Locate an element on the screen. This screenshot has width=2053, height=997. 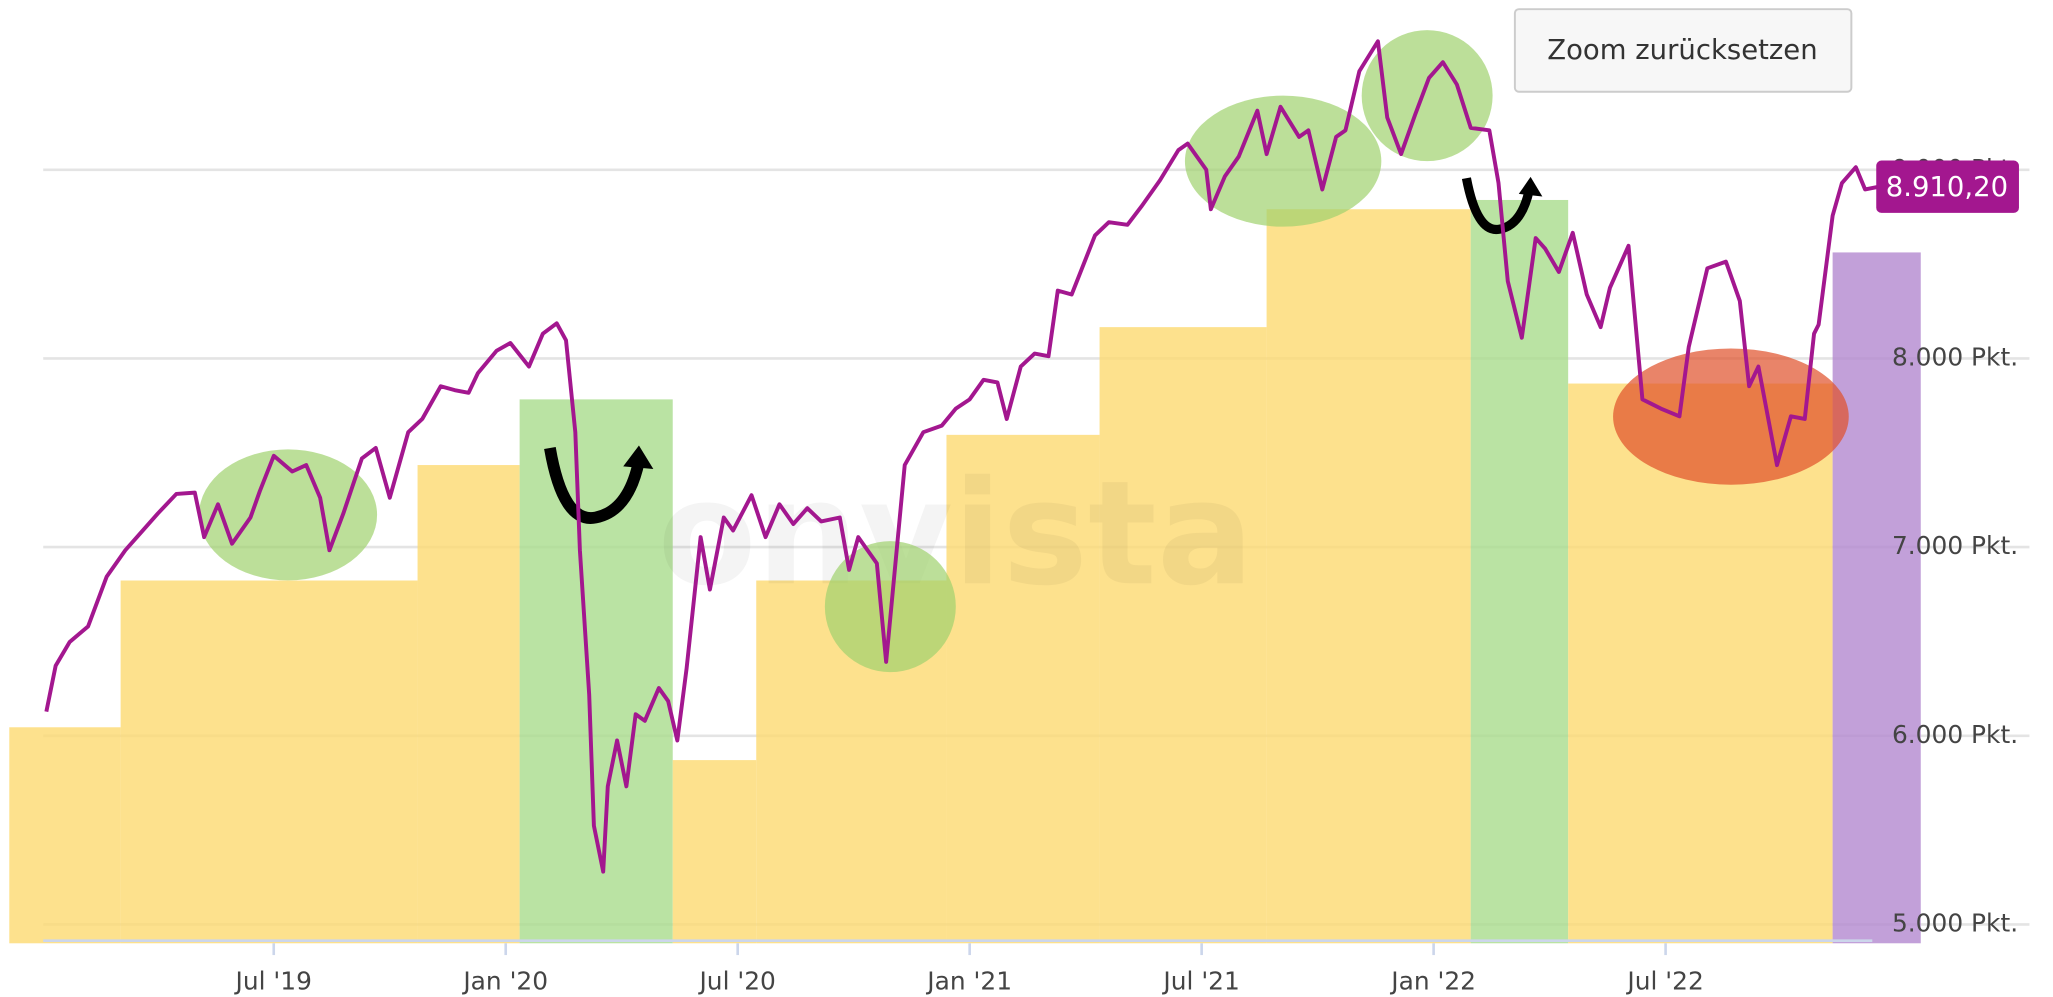
current-price-box is located at coordinates (1947, 186).